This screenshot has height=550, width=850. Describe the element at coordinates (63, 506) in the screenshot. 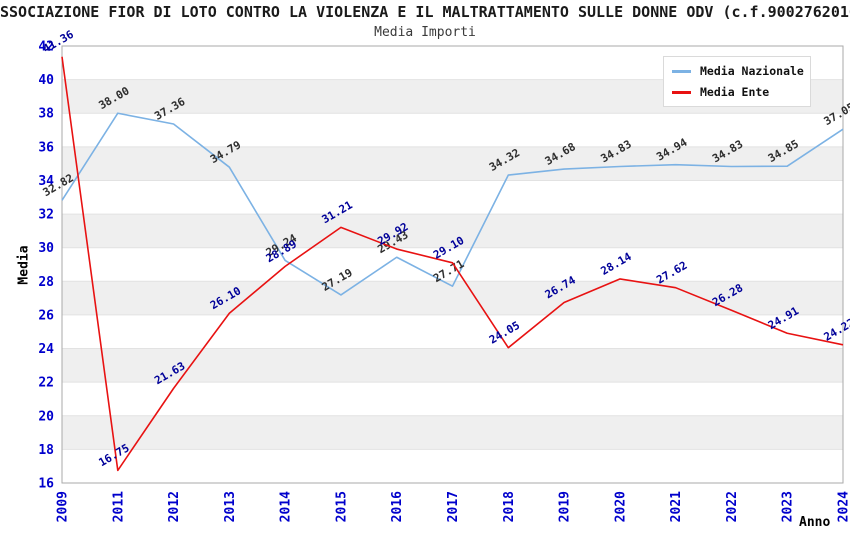

I see `x-tick-label: 2009` at that location.